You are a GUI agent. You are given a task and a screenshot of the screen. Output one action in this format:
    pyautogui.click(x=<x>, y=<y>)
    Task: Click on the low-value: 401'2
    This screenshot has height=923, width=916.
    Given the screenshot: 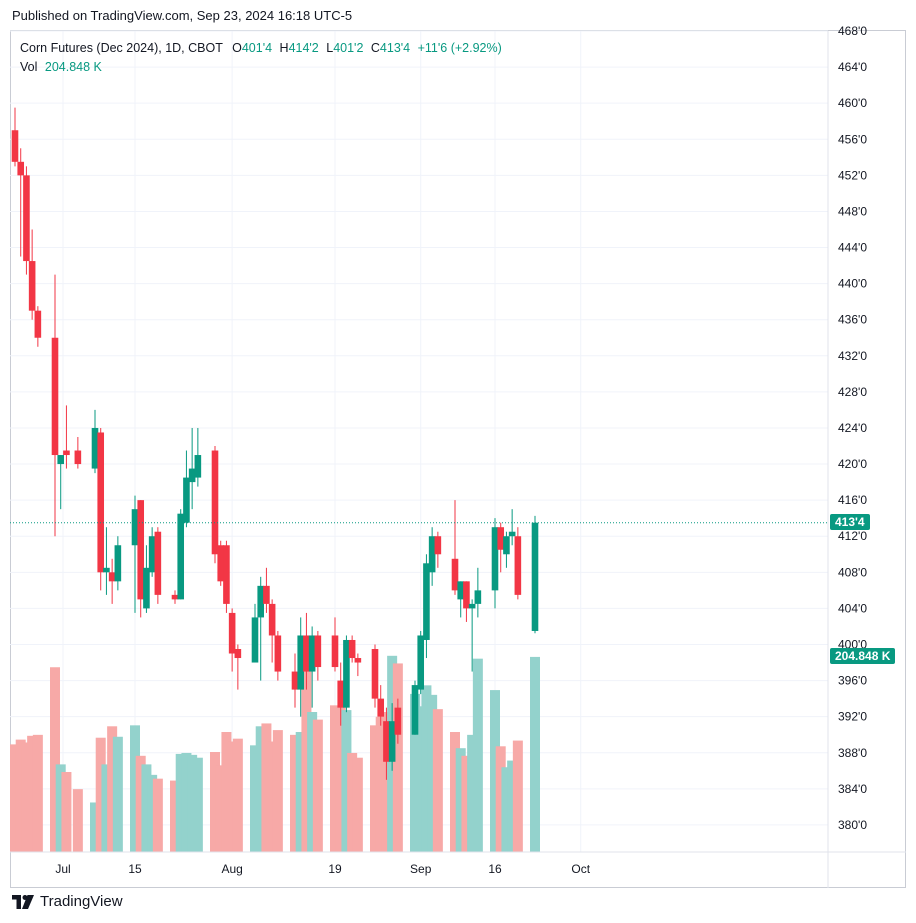 What is the action you would take?
    pyautogui.click(x=348, y=48)
    